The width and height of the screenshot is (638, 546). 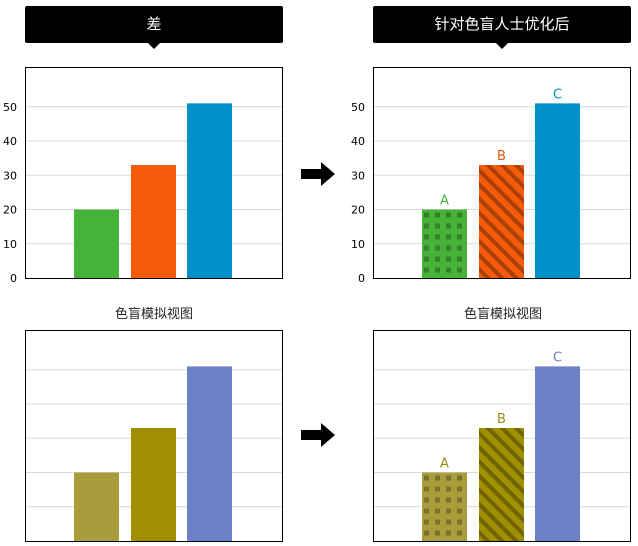 What do you see at coordinates (318, 174) in the screenshot?
I see `right-arrow-icon-top` at bounding box center [318, 174].